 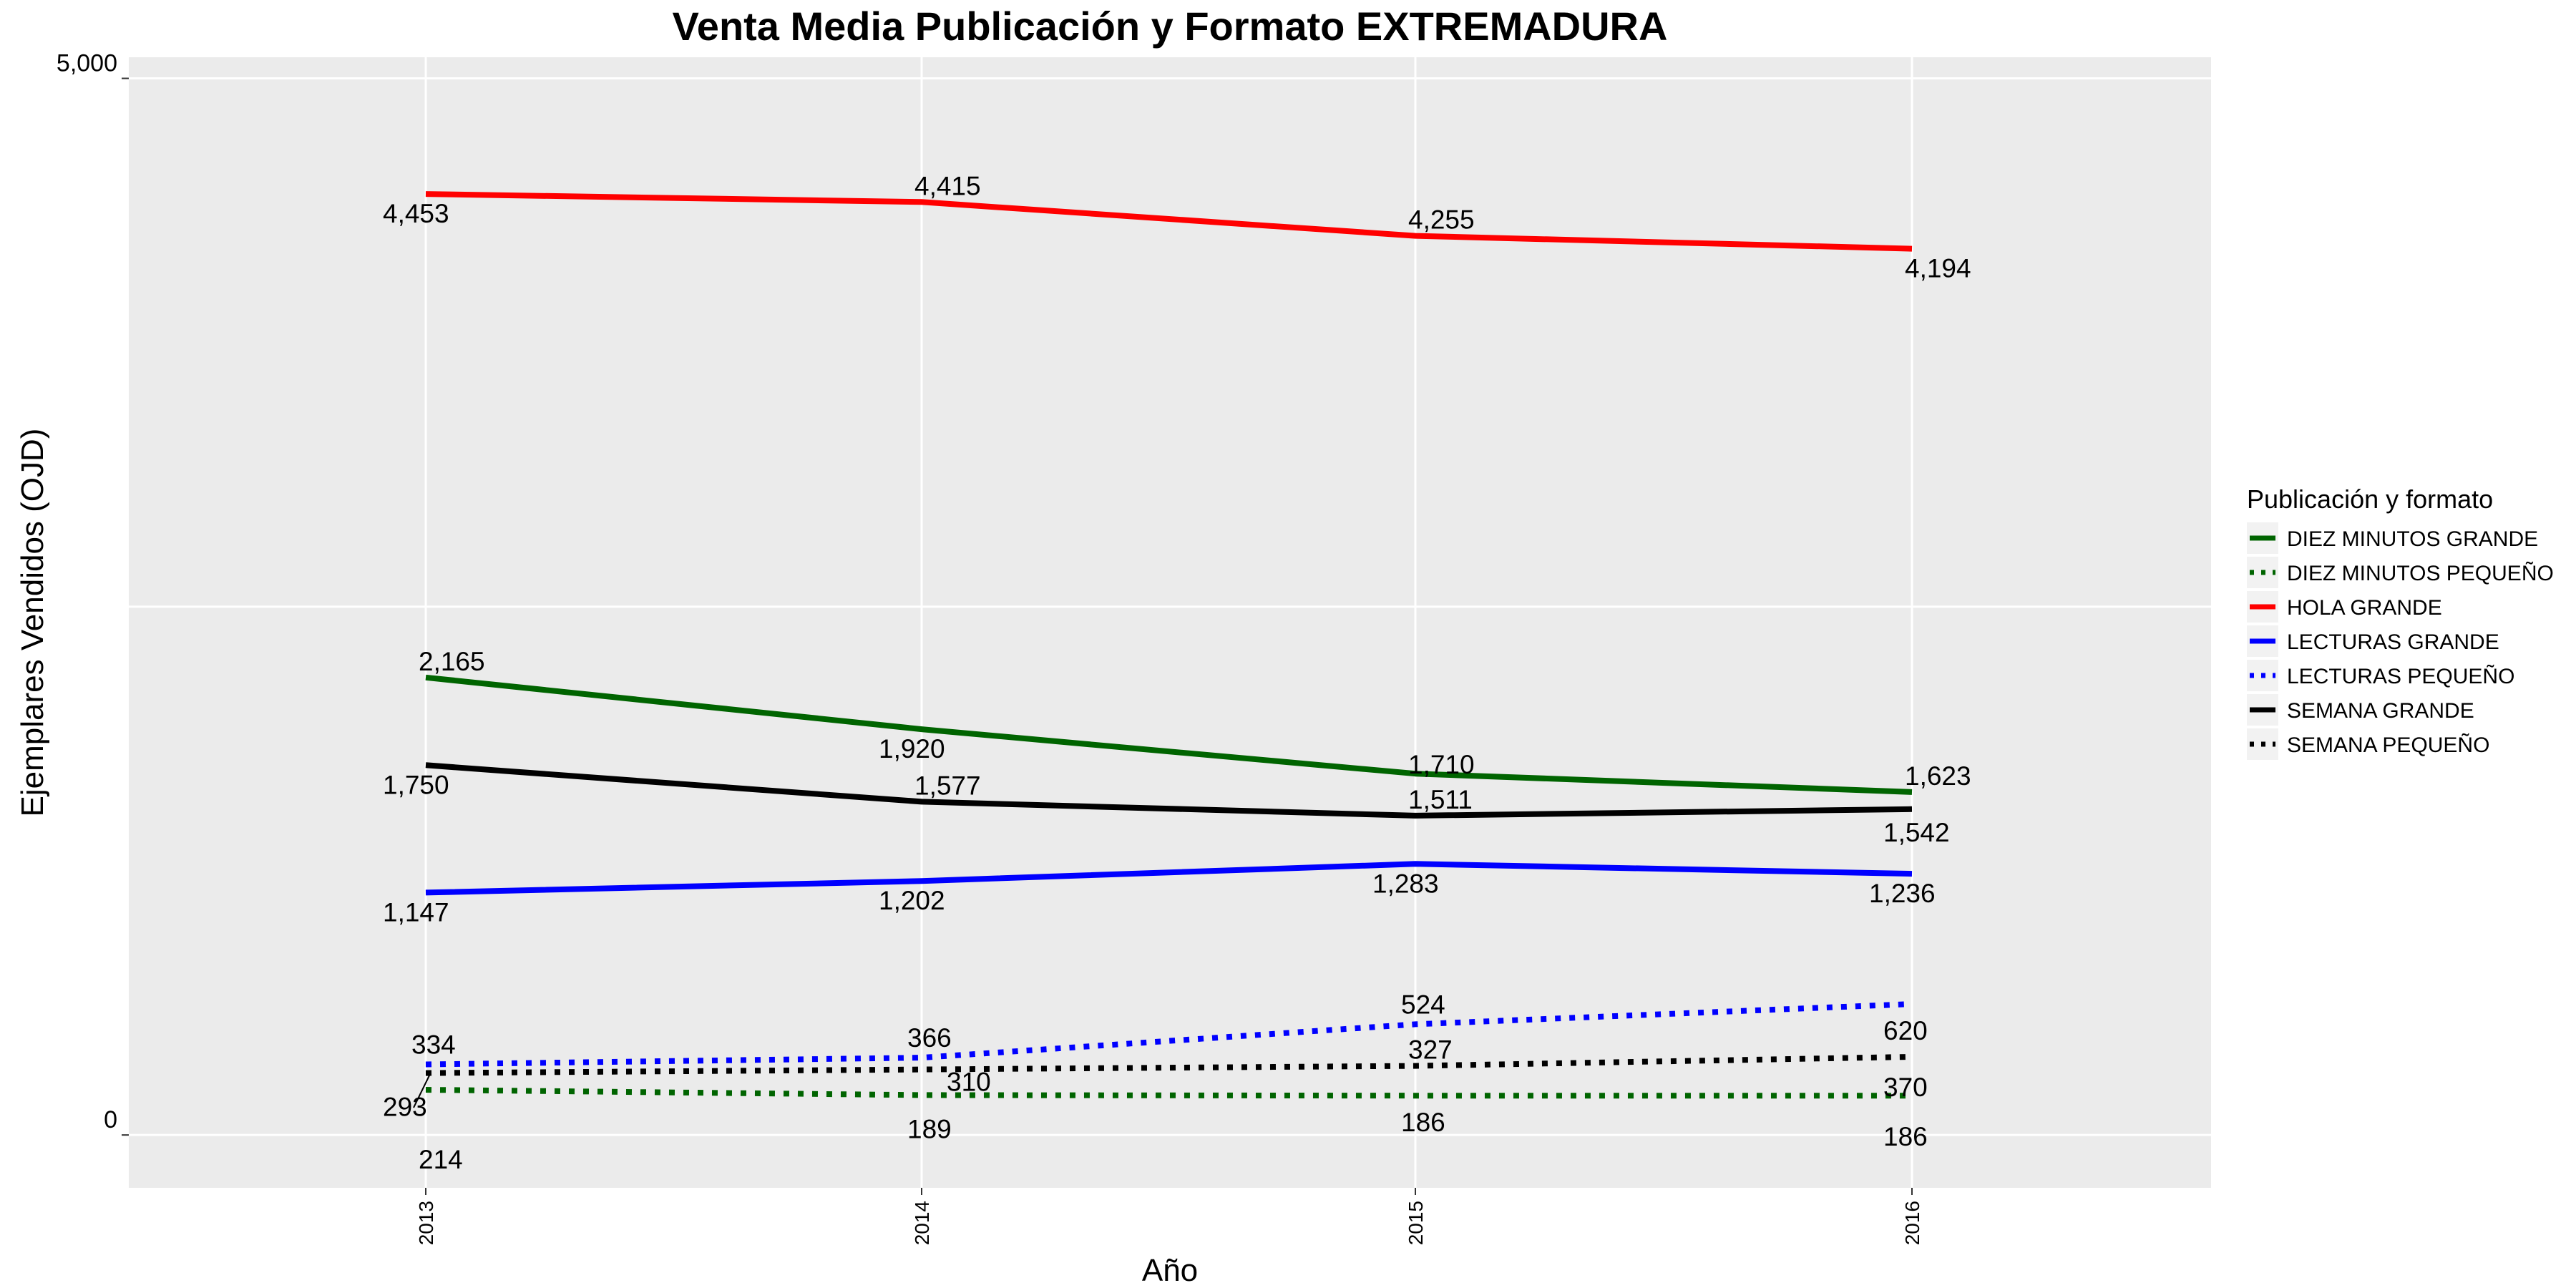 What do you see at coordinates (2380, 711) in the screenshot?
I see `legend-label-5: SEMANA GRANDE` at bounding box center [2380, 711].